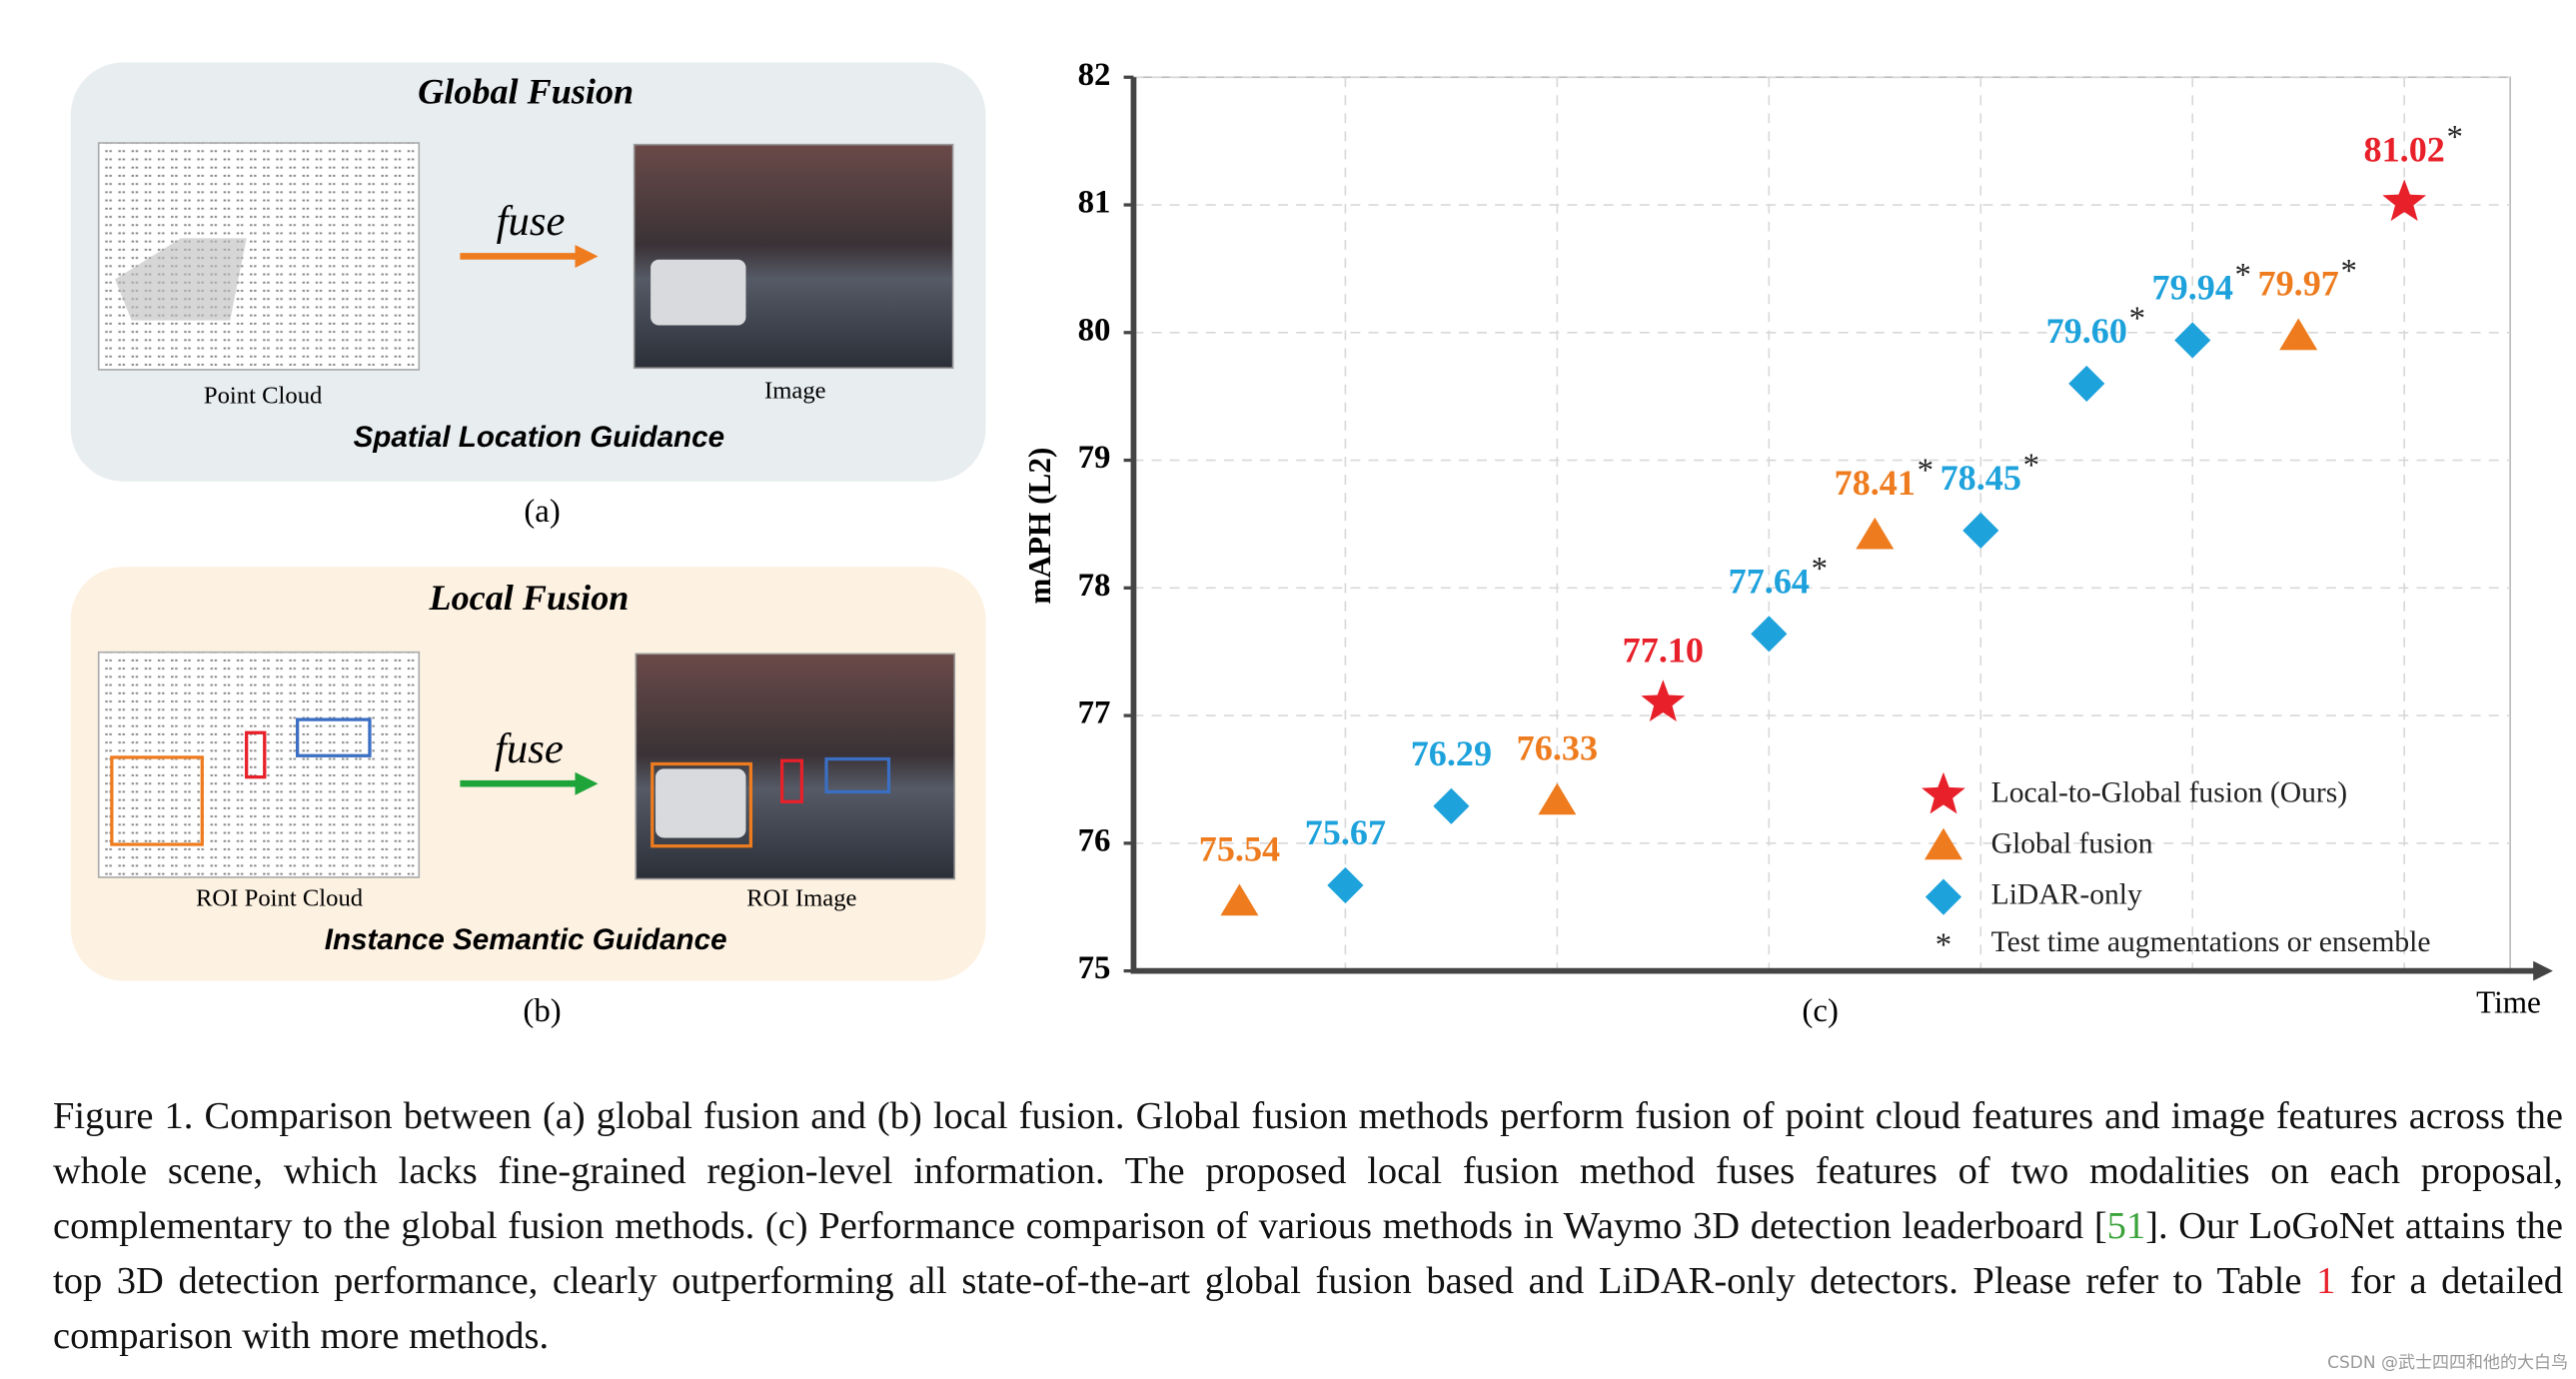  What do you see at coordinates (2447, 1363) in the screenshot?
I see `watermark: CSDN @武士四四和他的大白鸟` at bounding box center [2447, 1363].